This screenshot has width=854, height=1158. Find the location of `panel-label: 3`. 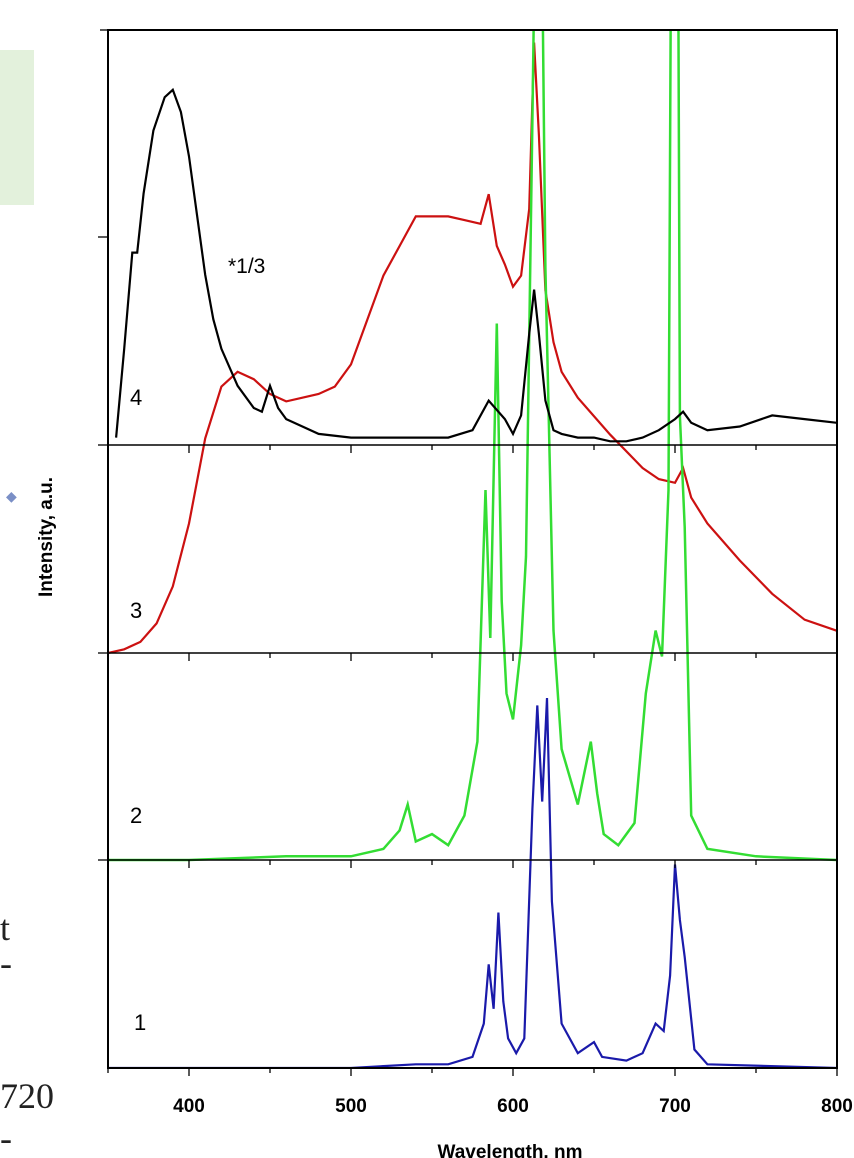

panel-label: 3 is located at coordinates (136, 610).